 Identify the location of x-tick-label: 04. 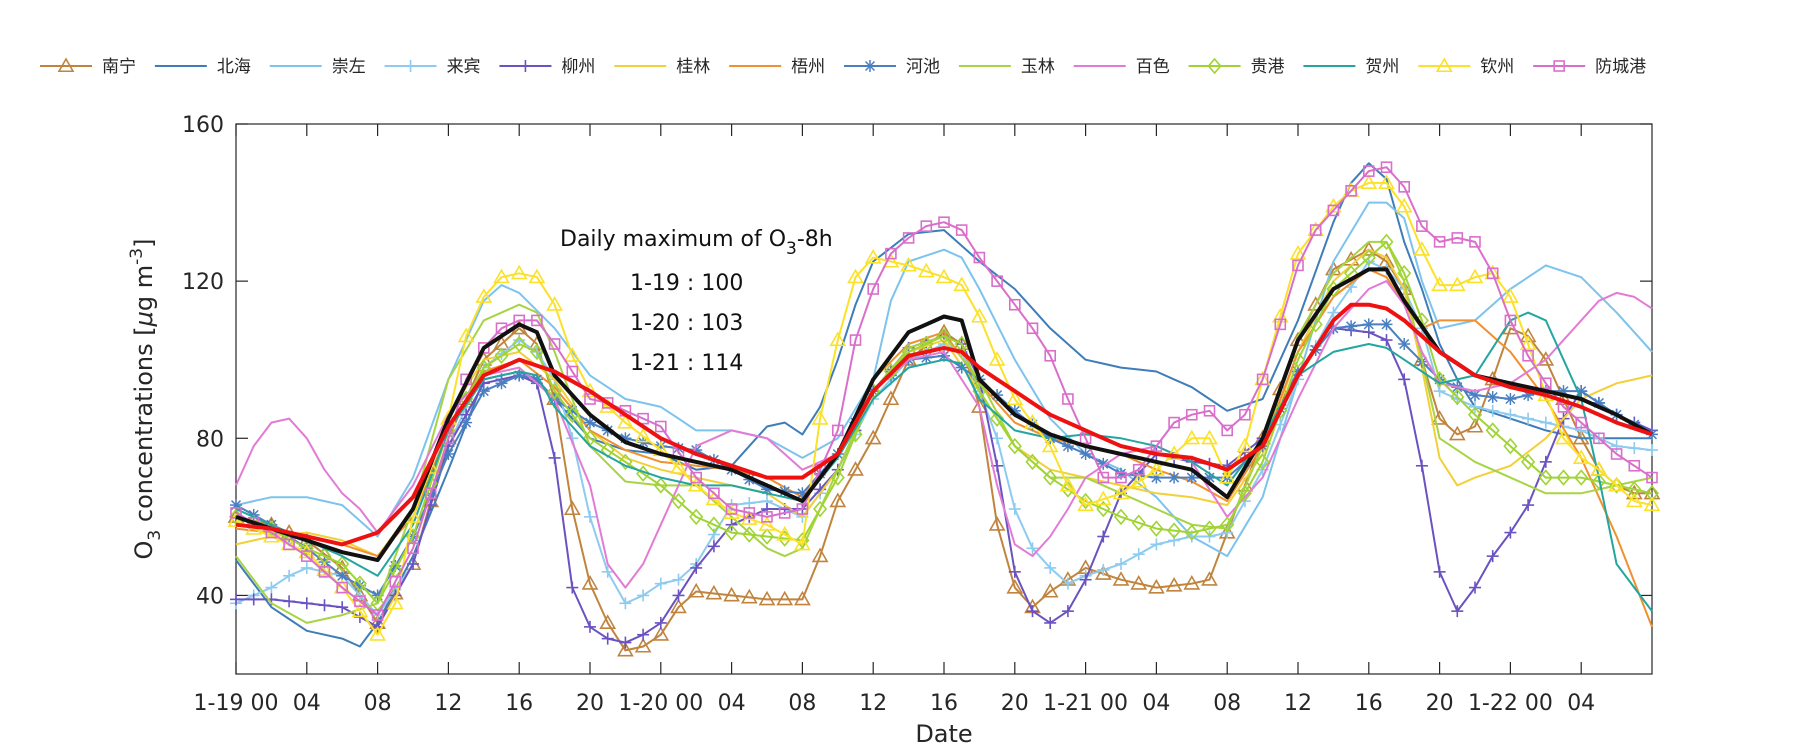
(307, 703).